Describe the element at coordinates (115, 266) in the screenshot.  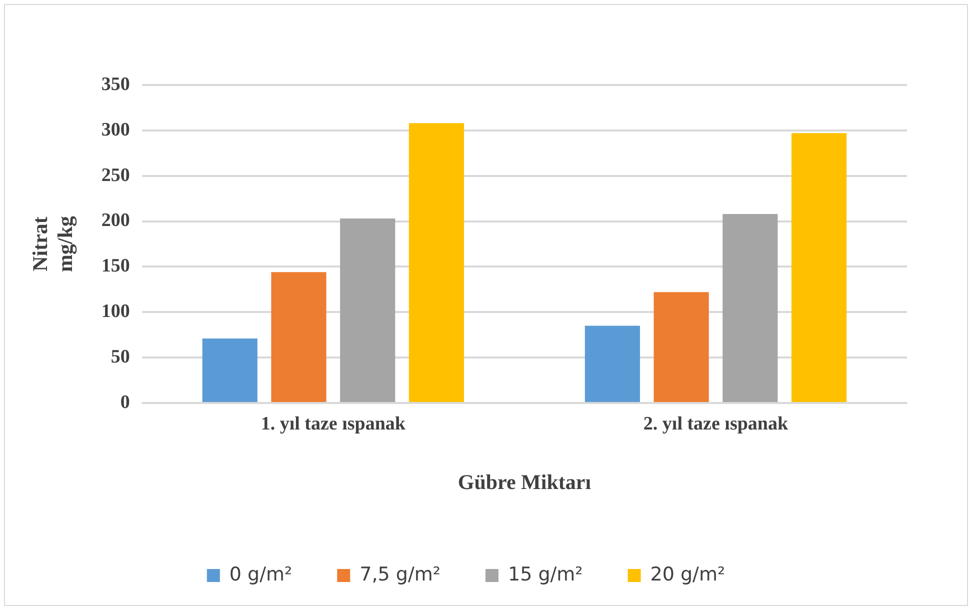
I see `y-tick-label: 150` at that location.